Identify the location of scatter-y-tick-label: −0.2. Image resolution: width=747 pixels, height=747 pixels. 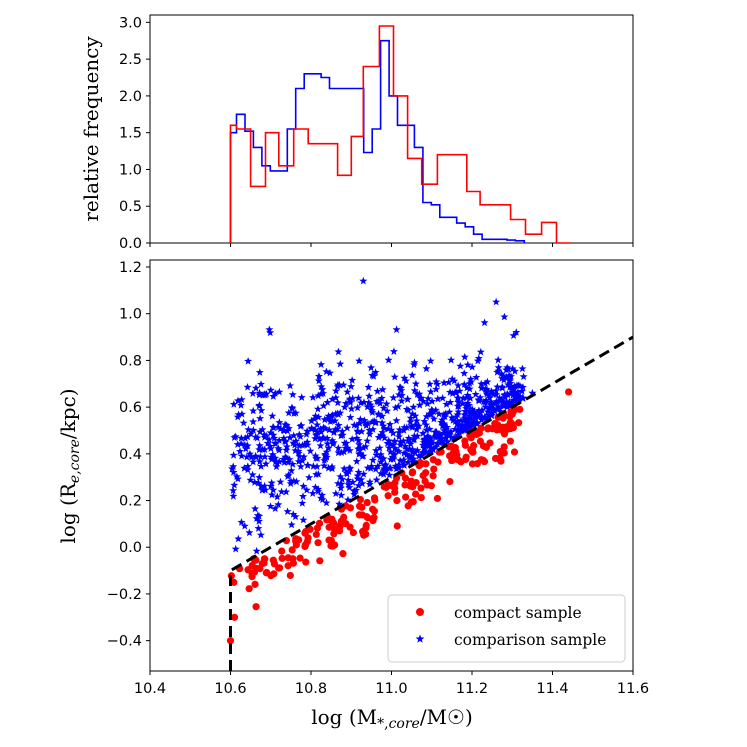
(124, 595).